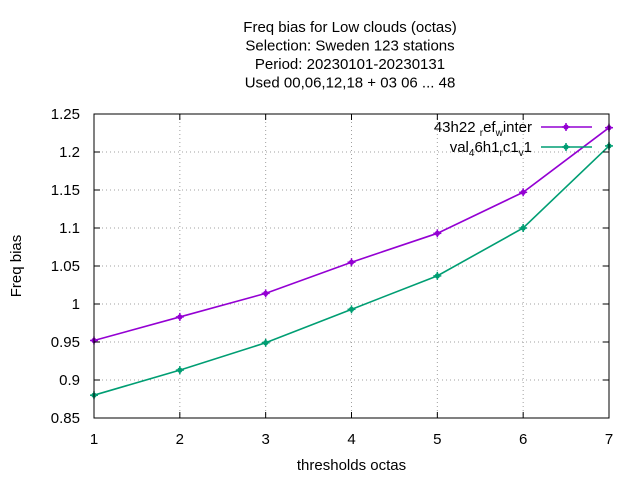 This screenshot has height=480, width=640. Describe the element at coordinates (483, 129) in the screenshot. I see `legend-label: 43h22 refwinter` at that location.